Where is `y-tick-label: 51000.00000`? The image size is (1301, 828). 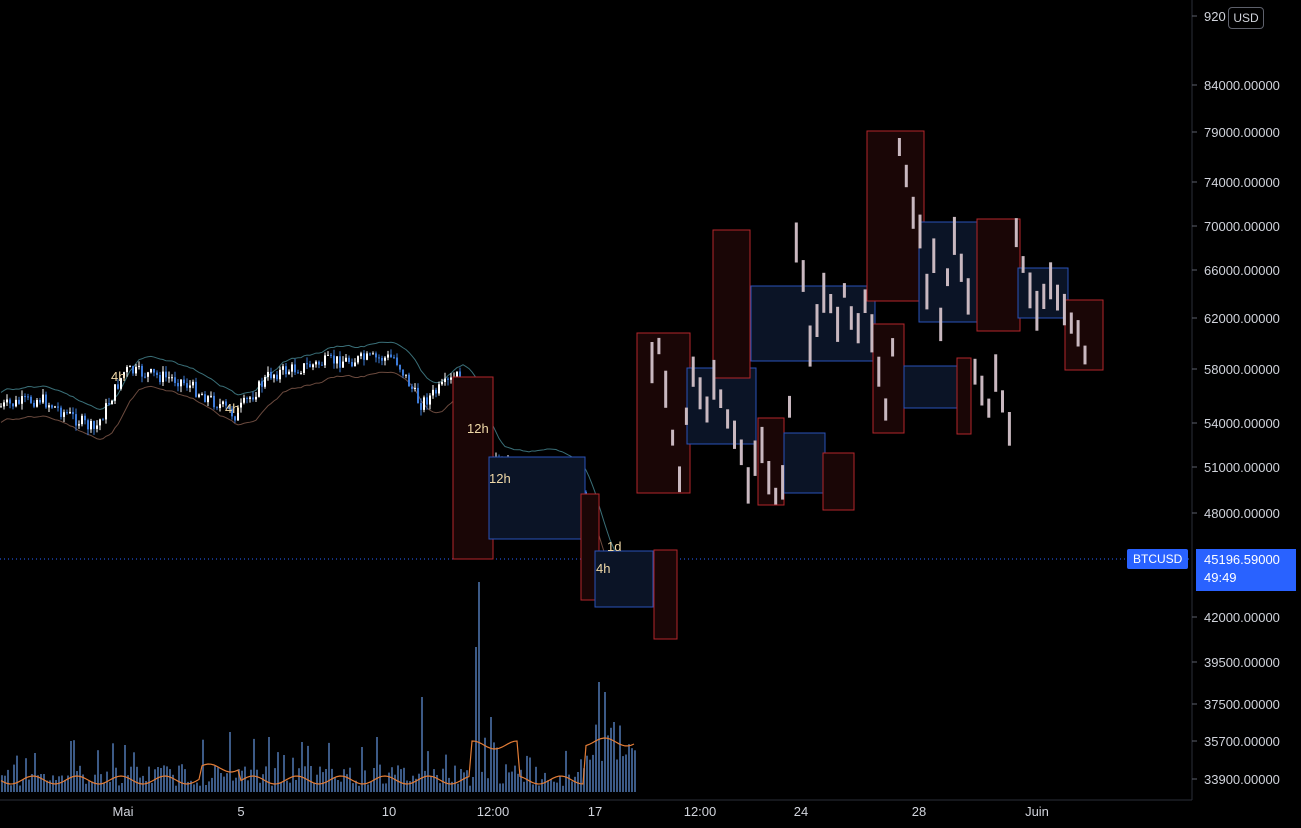
y-tick-label: 51000.00000 is located at coordinates (1242, 467).